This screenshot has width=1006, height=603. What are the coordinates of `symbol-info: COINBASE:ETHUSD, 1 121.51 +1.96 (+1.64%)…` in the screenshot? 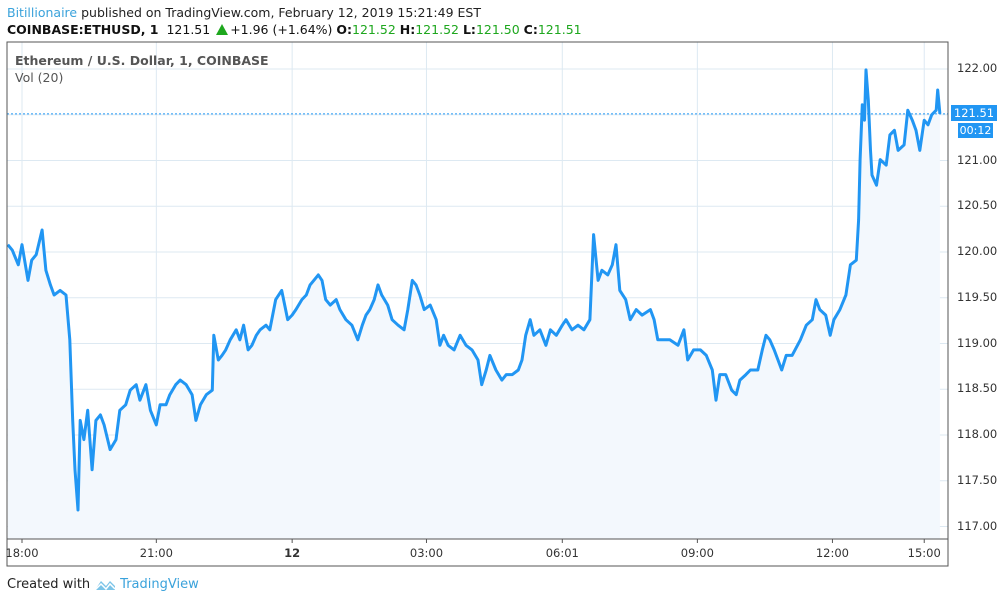 It's located at (294, 29).